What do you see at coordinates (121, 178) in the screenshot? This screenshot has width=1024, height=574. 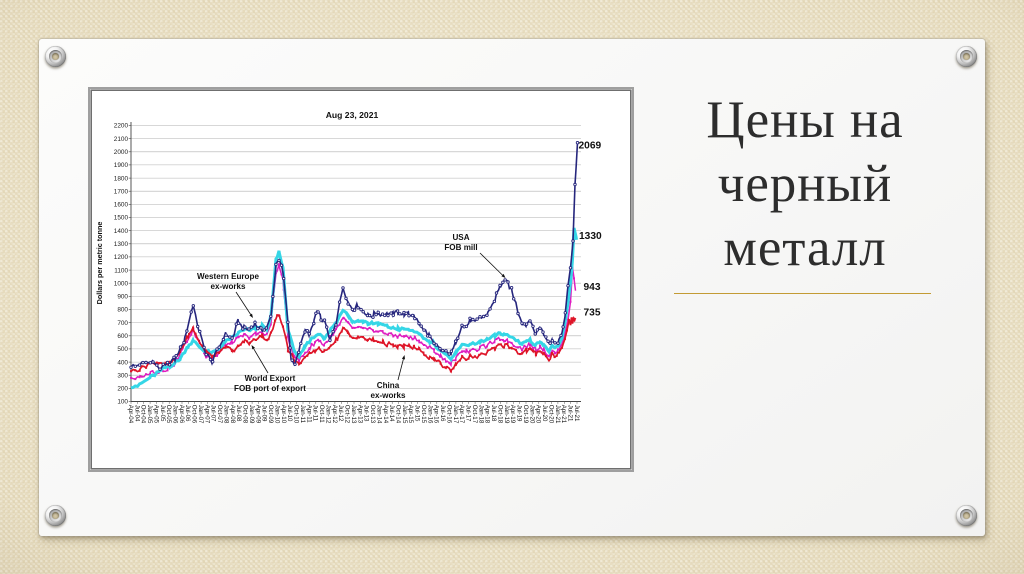 I see `svg-text: 1800` at bounding box center [121, 178].